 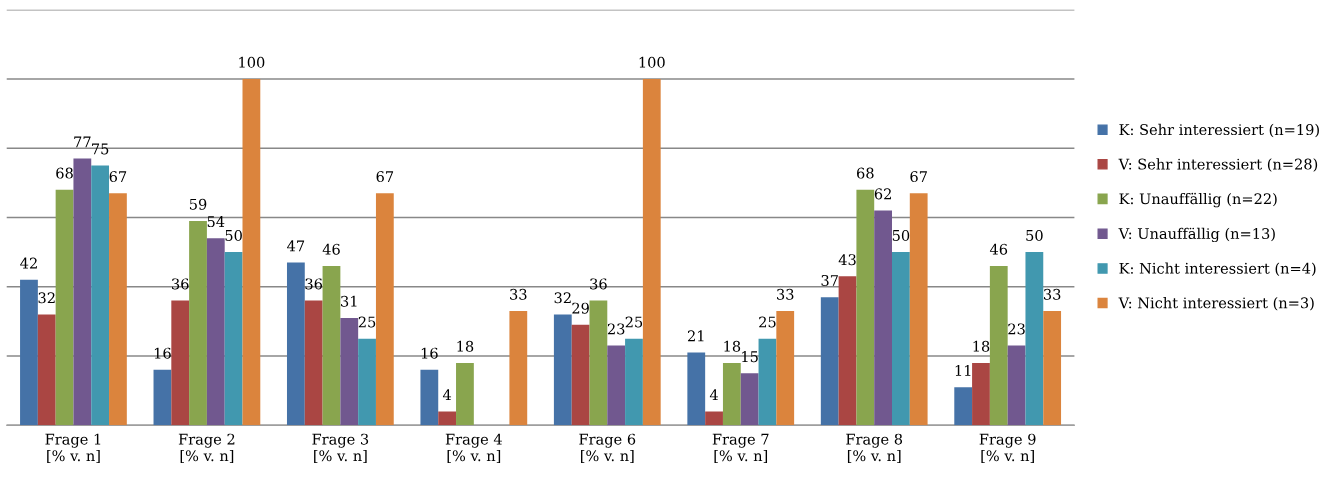 What do you see at coordinates (1219, 130) in the screenshot?
I see `legend-label: K: Sehr interessiert (n=19)` at bounding box center [1219, 130].